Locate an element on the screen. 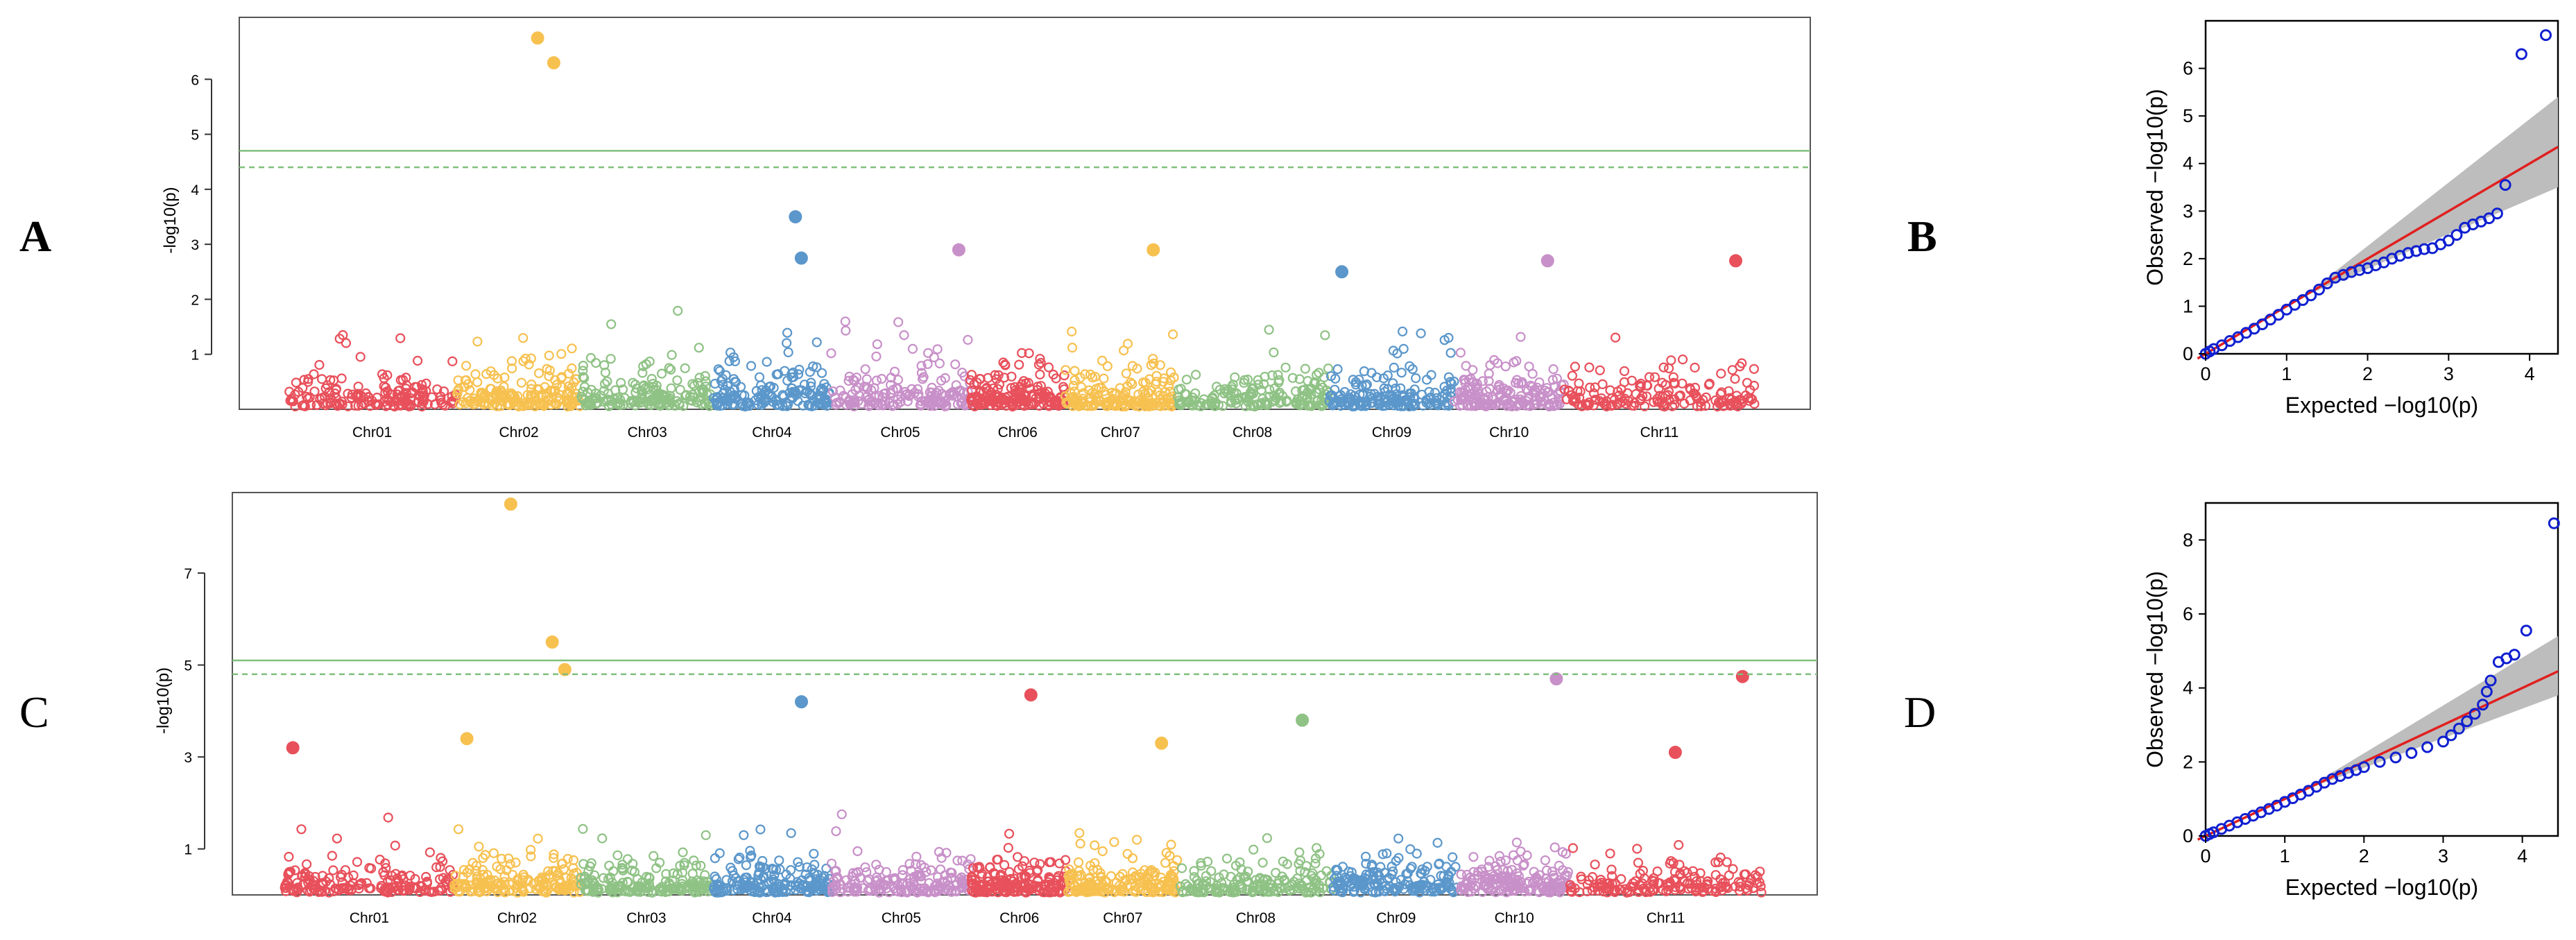 Image resolution: width=2576 pixels, height=940 pixels. panel-letter-a: A is located at coordinates (35, 236).